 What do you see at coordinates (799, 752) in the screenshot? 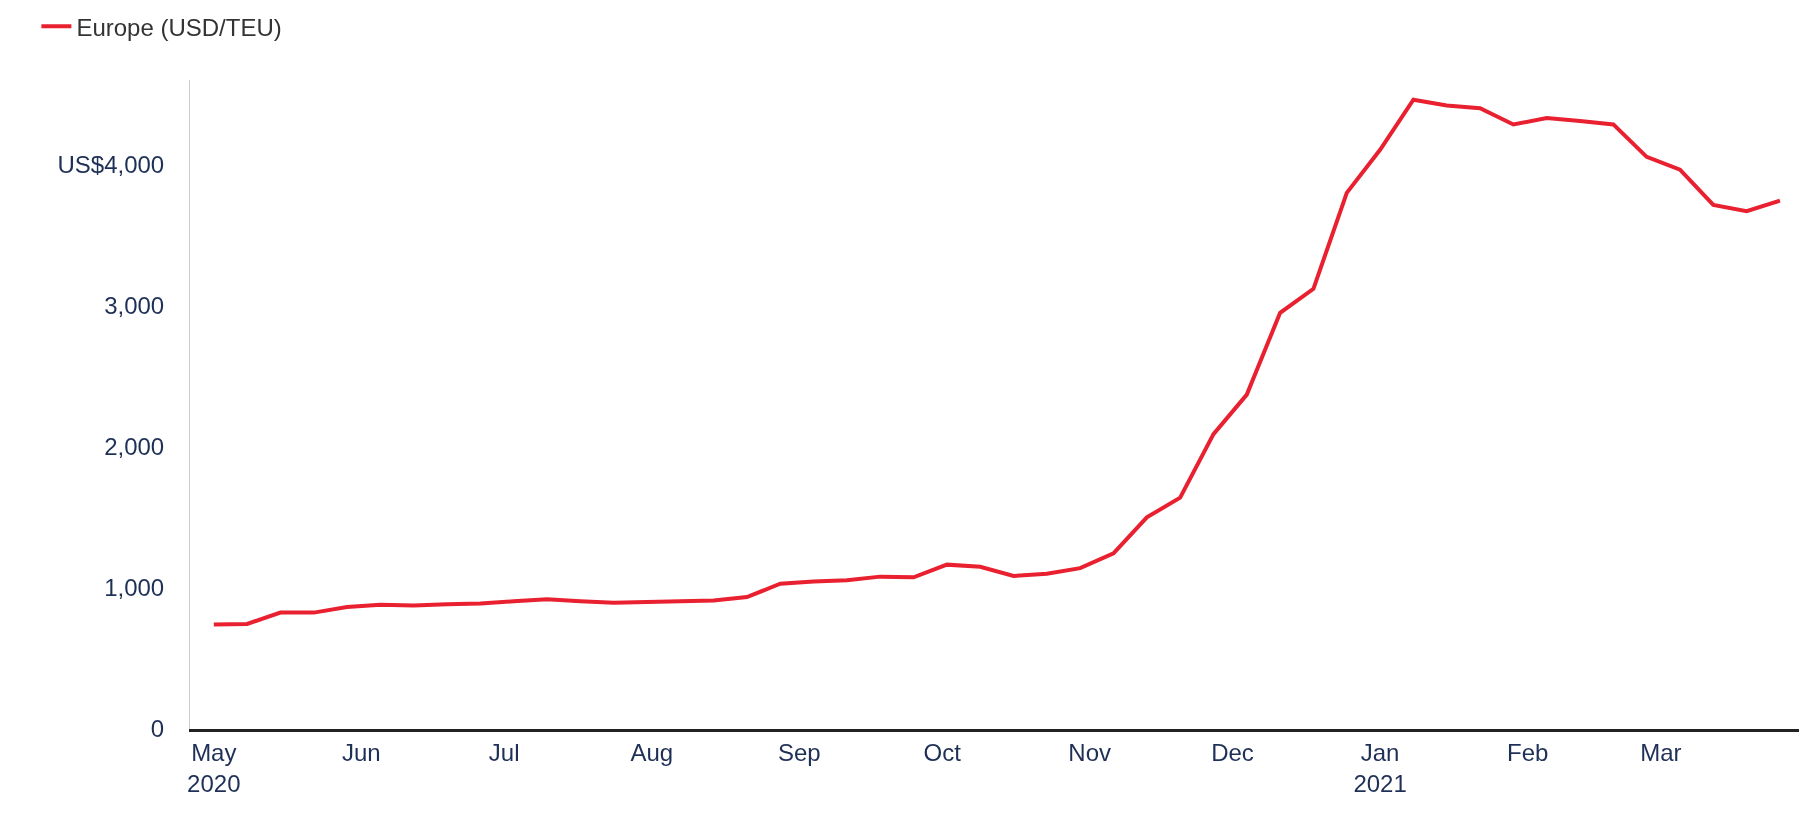
I see `x-tick-label: Sep` at bounding box center [799, 752].